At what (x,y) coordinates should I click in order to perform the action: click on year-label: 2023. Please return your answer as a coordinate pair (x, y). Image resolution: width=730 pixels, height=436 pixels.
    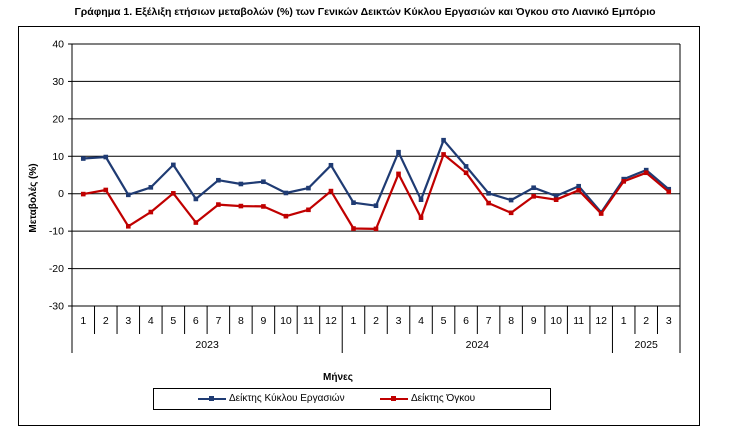
    Looking at the image, I should click on (207, 345).